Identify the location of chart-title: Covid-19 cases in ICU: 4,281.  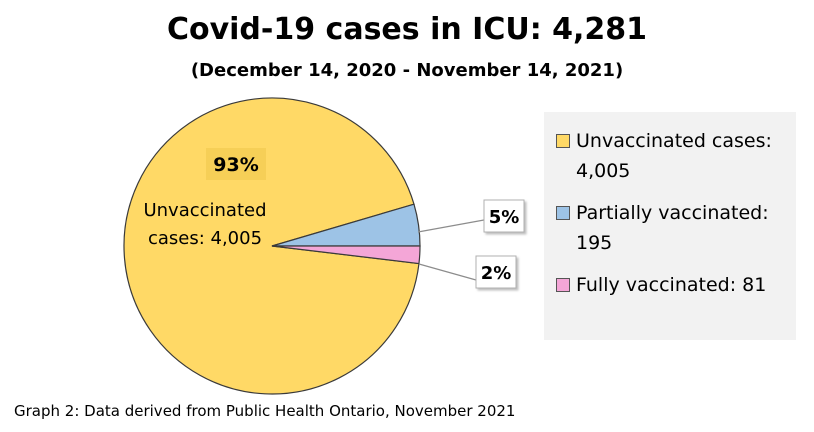
(407, 29).